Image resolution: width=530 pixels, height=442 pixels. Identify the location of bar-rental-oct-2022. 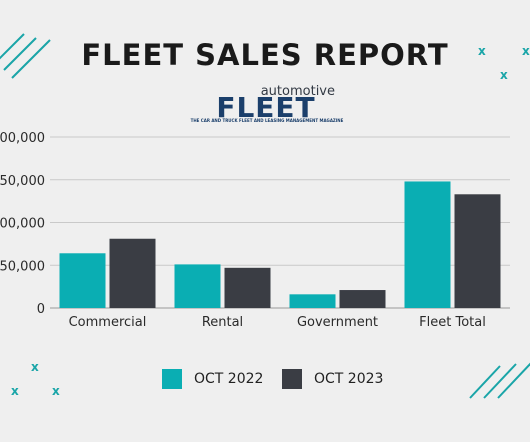
(197, 286).